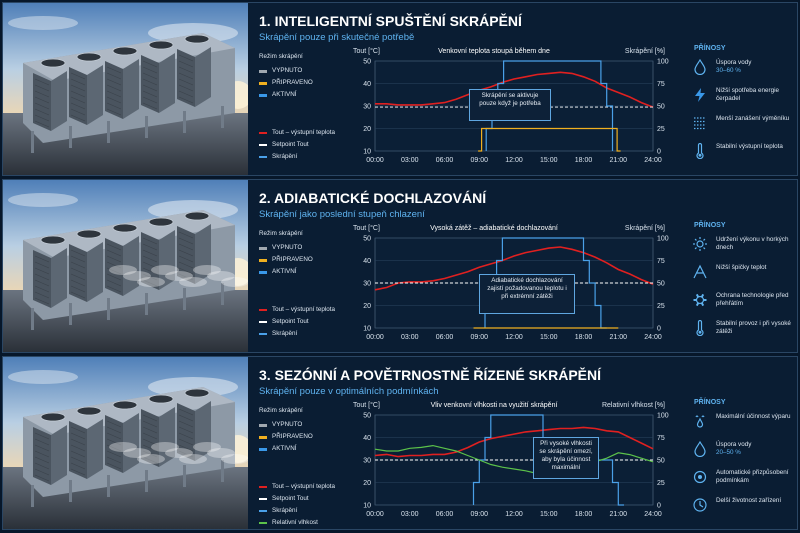 Image resolution: width=800 pixels, height=533 pixels. What do you see at coordinates (755, 119) in the screenshot?
I see `benefit-text: Menší zanášení výměníku` at bounding box center [755, 119].